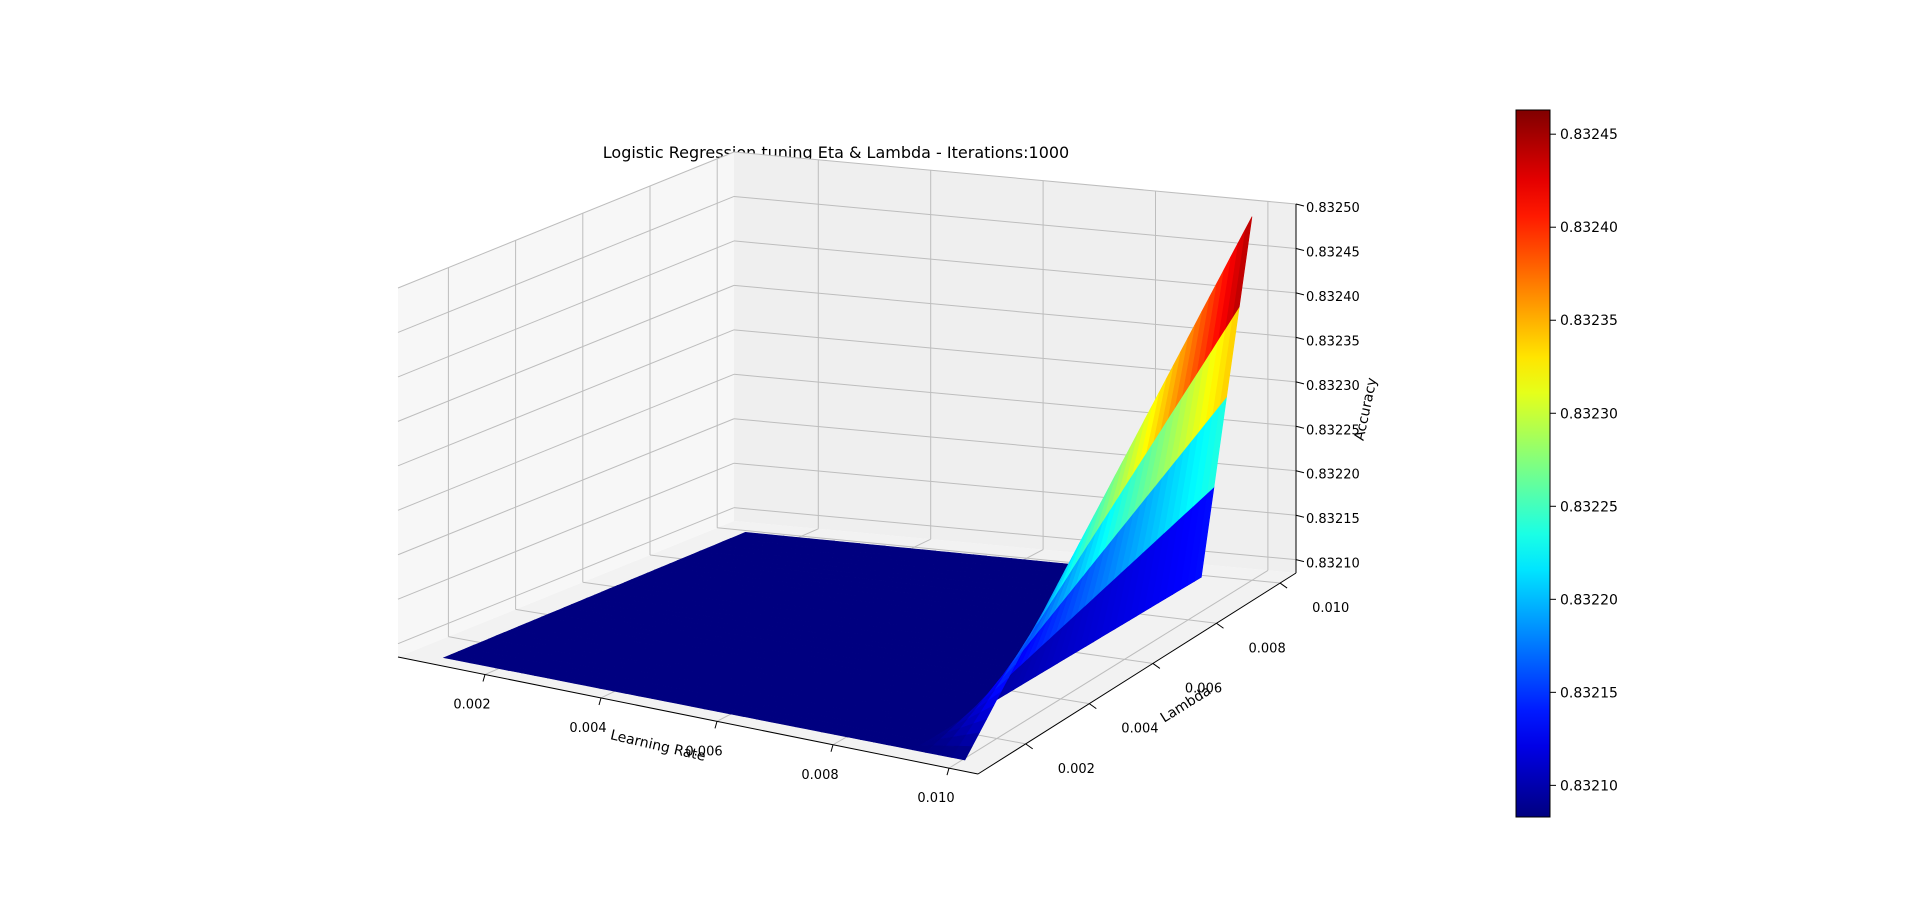 This screenshot has width=1920, height=915. What do you see at coordinates (587, 728) in the screenshot?
I see `x-tick-label: 0.004` at bounding box center [587, 728].